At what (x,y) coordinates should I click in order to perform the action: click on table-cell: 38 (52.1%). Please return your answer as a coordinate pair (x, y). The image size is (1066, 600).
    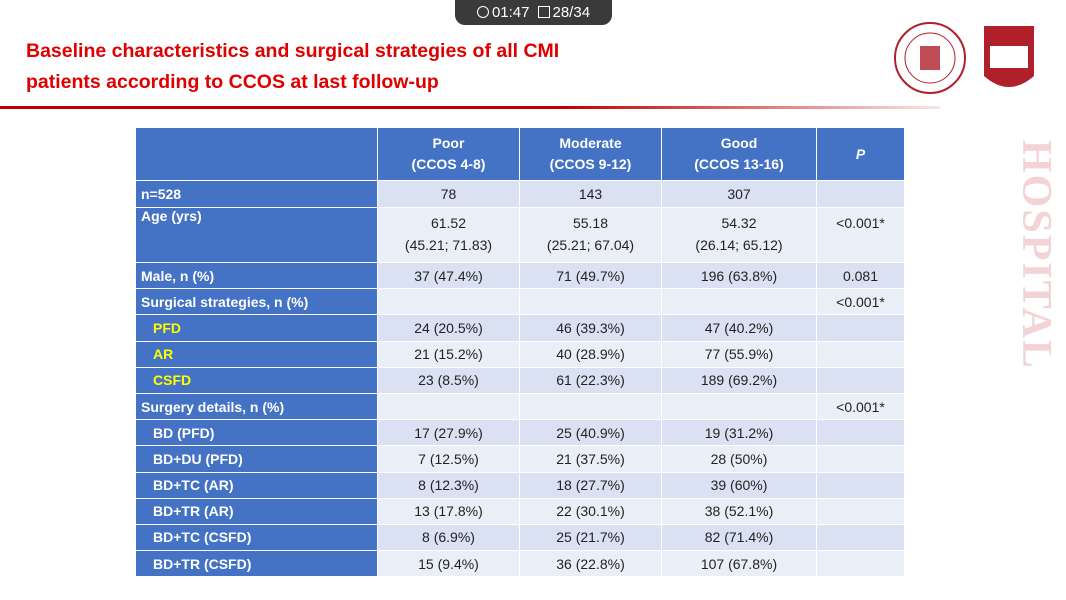
    Looking at the image, I should click on (739, 511).